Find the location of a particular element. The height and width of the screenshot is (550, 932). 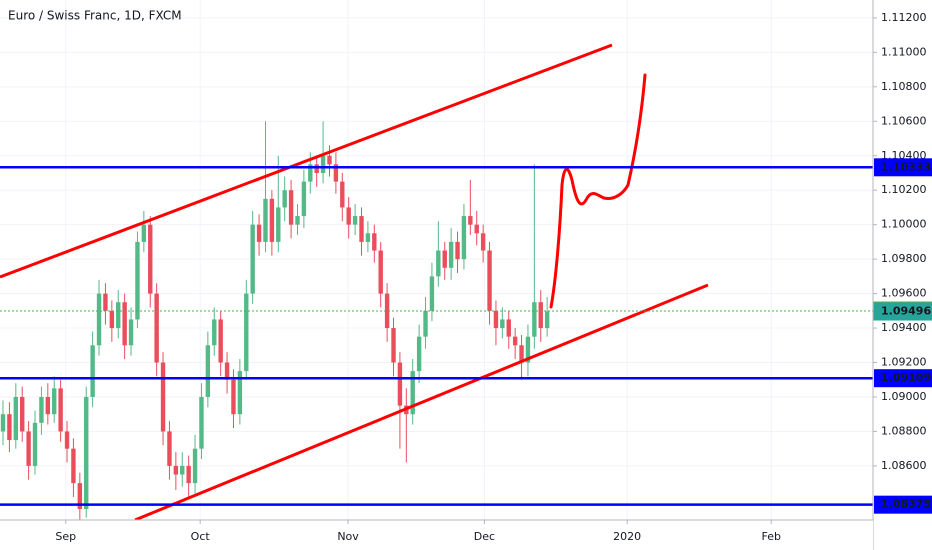

x-tick-label: 2020 is located at coordinates (627, 536).